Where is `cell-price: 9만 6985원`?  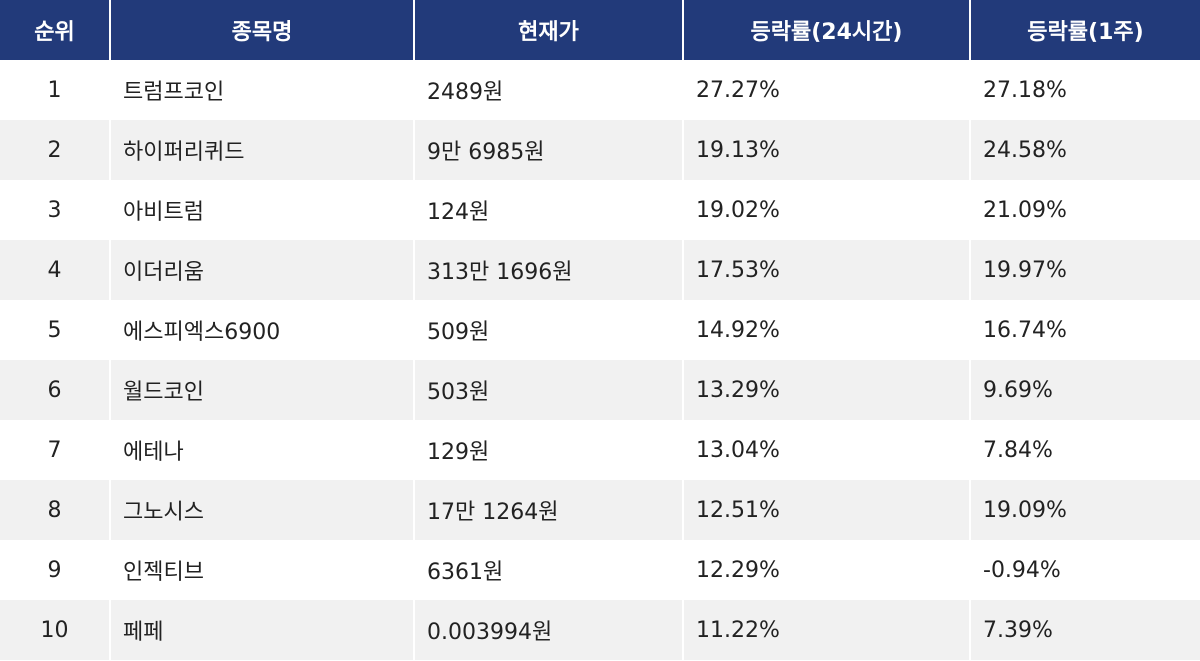 cell-price: 9만 6985원 is located at coordinates (549, 150).